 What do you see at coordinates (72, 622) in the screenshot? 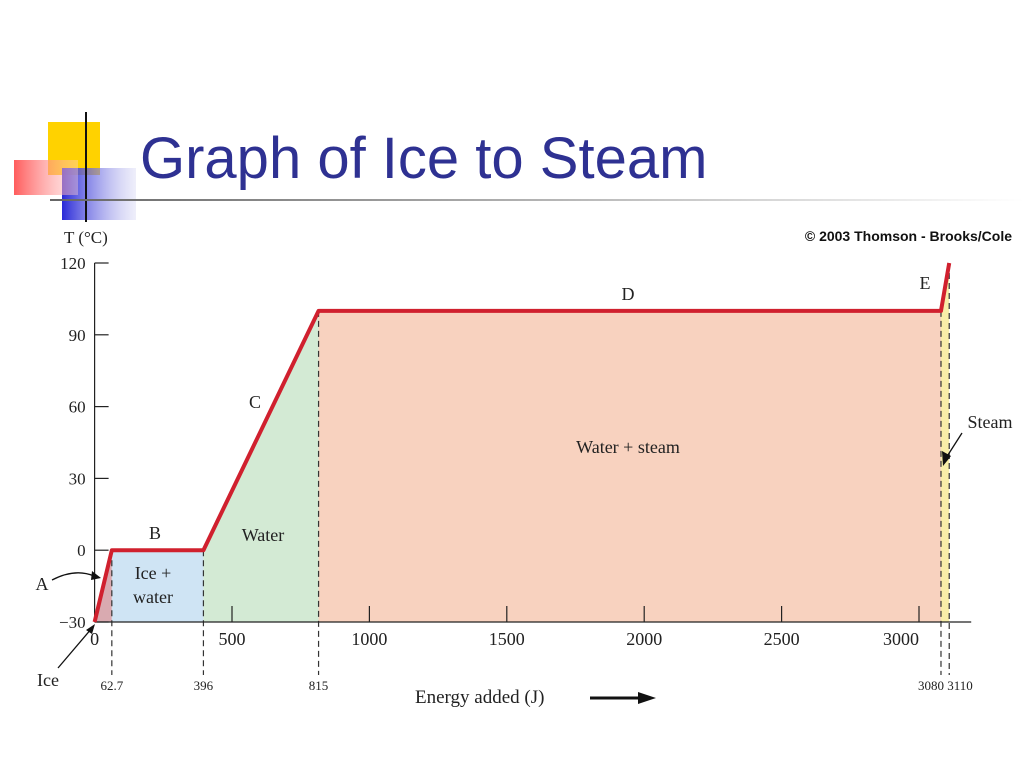
I see `y-tick-label: −30` at bounding box center [72, 622].